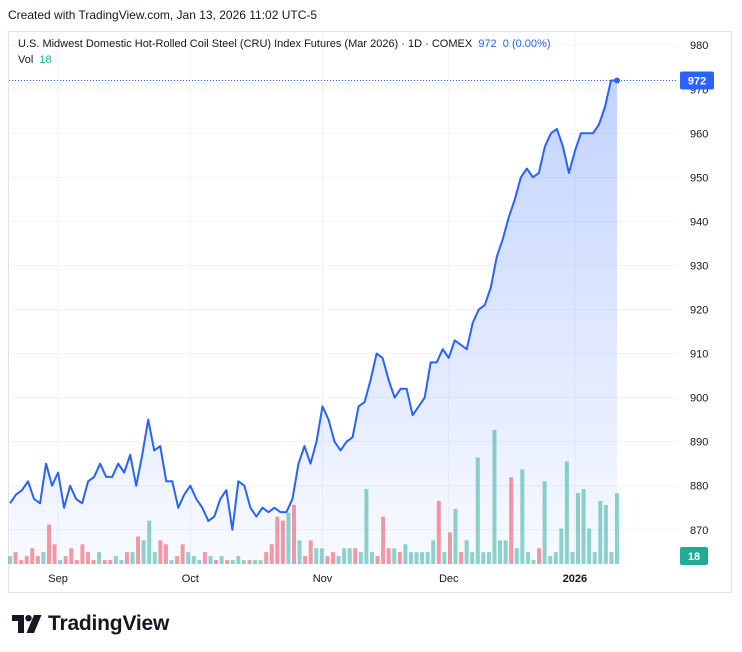  What do you see at coordinates (575, 579) in the screenshot?
I see `x-tick-label: 2026` at bounding box center [575, 579].